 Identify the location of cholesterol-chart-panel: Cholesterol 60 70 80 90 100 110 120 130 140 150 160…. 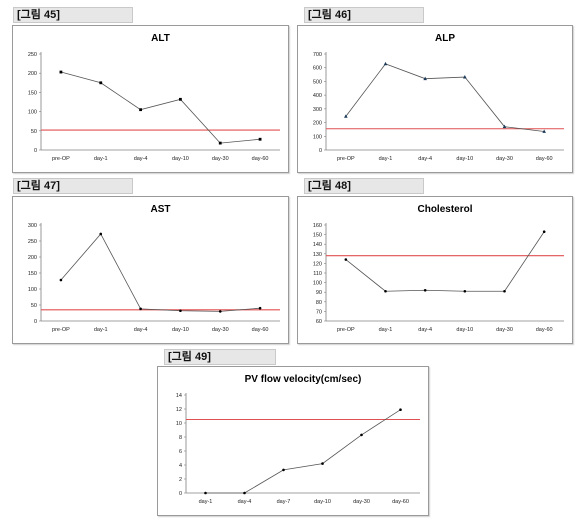
(435, 270).